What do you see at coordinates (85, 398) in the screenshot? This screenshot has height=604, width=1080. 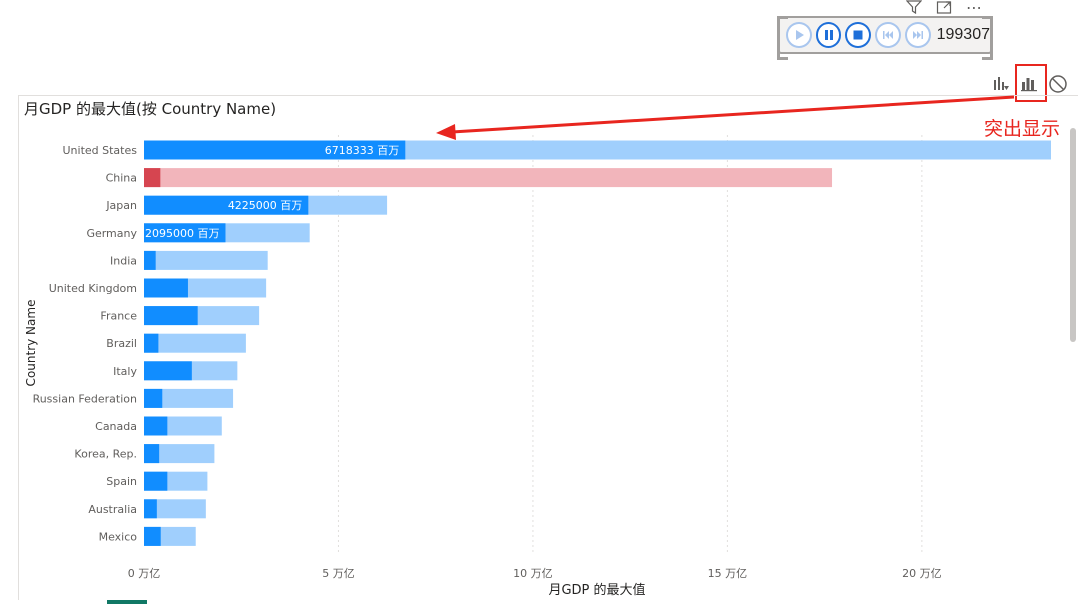 I see `category-label: Russian Federation` at bounding box center [85, 398].